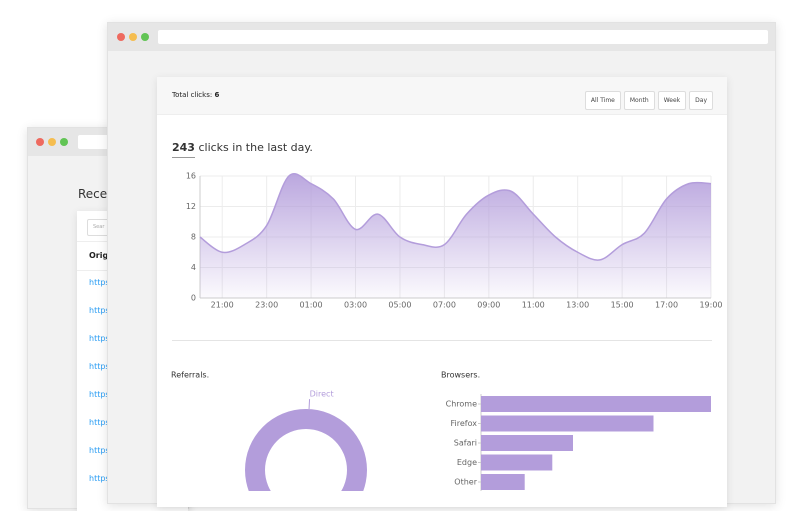  I want to click on x-tick-label: 01:00, so click(311, 305).